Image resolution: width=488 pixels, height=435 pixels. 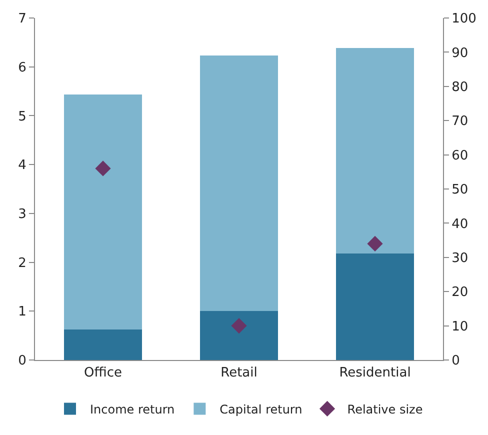 I want to click on y2-tick-label: 40, so click(x=460, y=224).